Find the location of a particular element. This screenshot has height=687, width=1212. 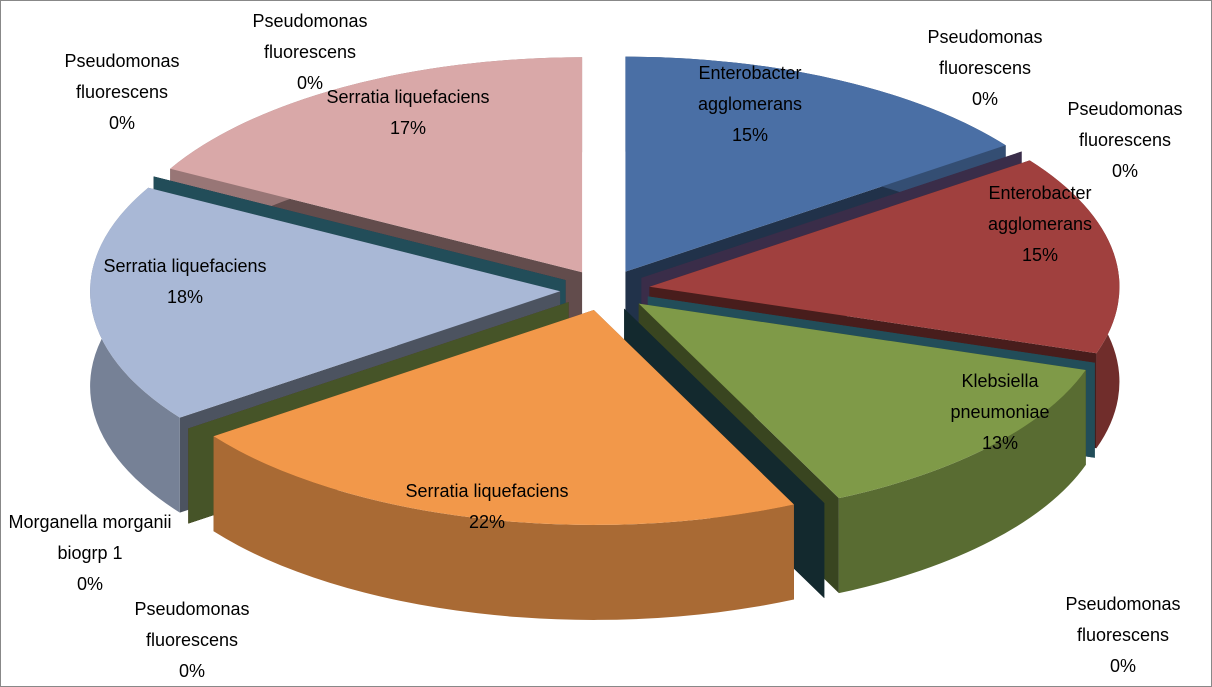

data-label: Klebsiella pneumoniae 13% is located at coordinates (1000, 412).